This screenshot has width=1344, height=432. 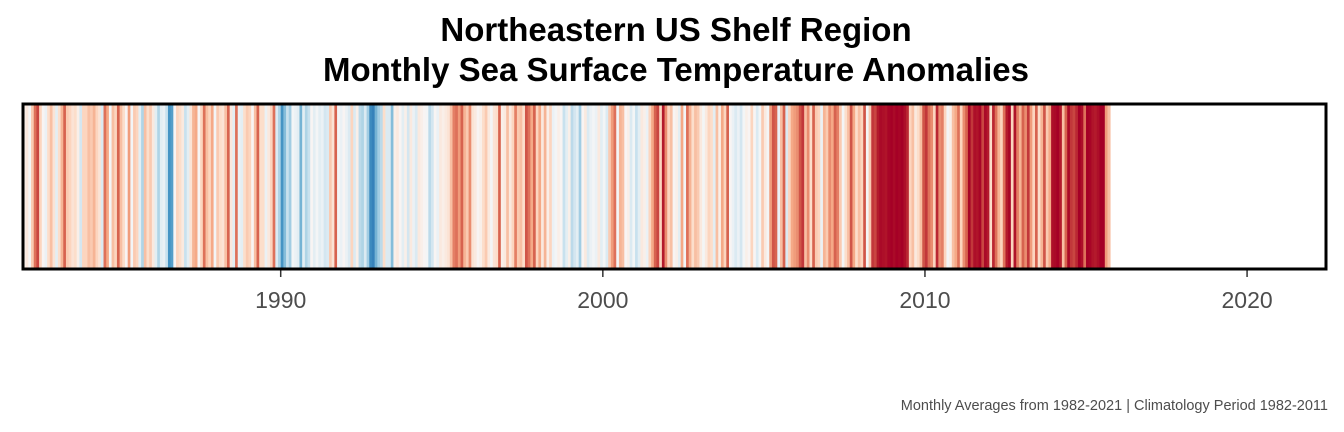 What do you see at coordinates (280, 300) in the screenshot?
I see `x-tick-label: 1990` at bounding box center [280, 300].